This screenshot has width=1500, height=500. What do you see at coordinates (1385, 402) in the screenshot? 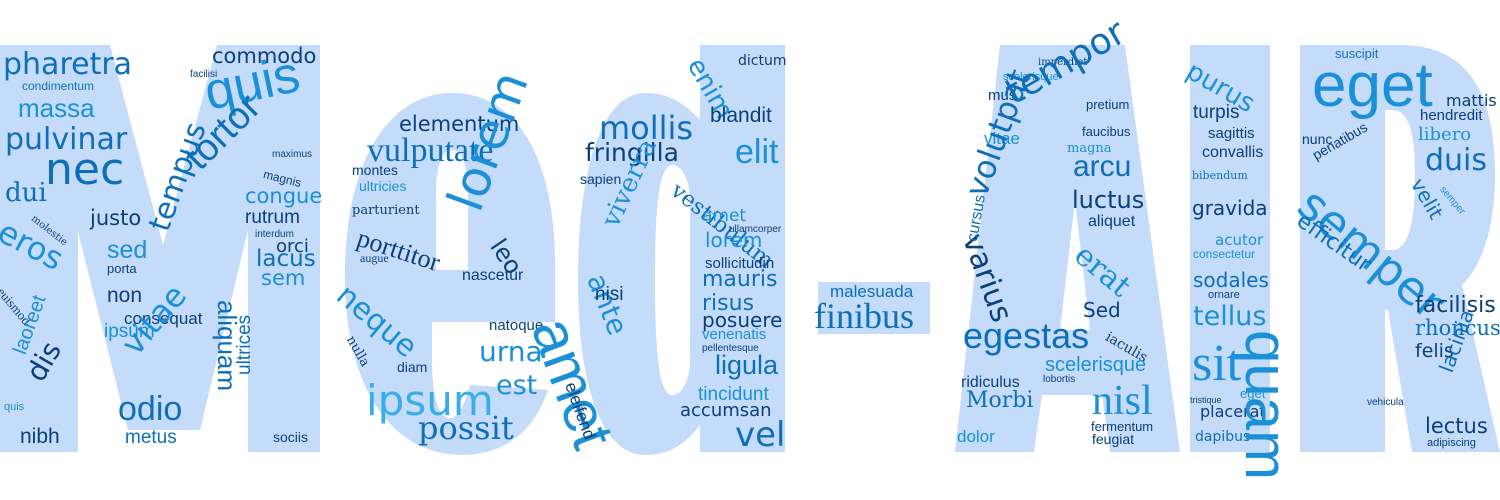
I see `word-vehicula: vehicula` at bounding box center [1385, 402].